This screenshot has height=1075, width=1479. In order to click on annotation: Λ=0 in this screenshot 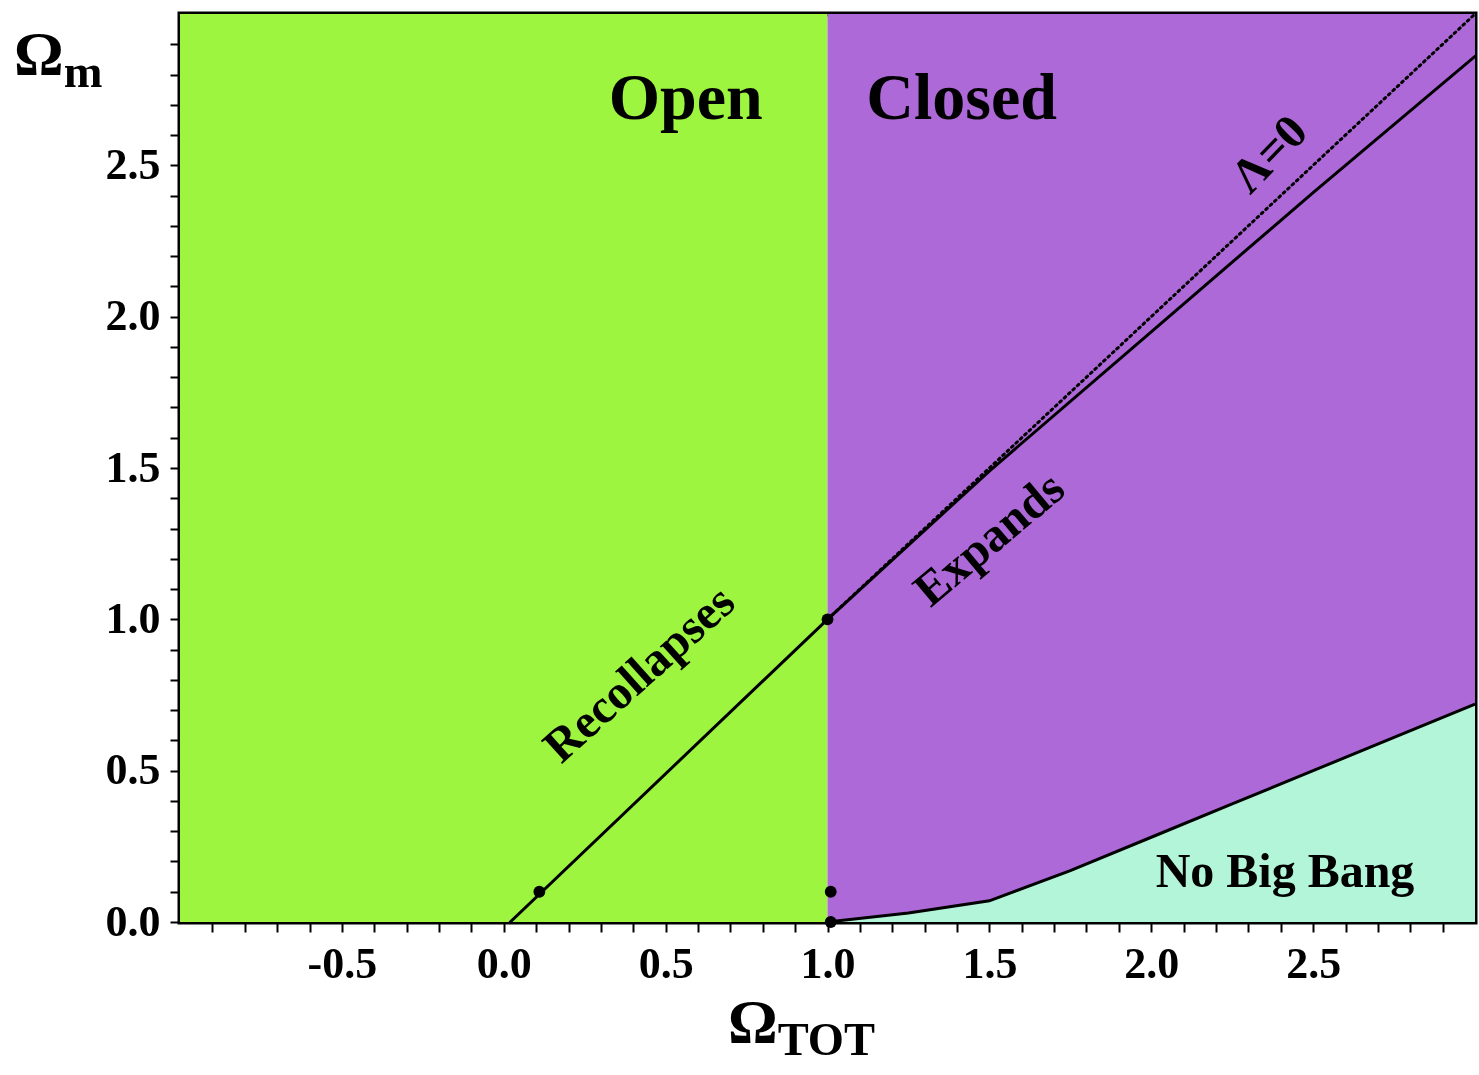, I will do `click(1268, 153)`.